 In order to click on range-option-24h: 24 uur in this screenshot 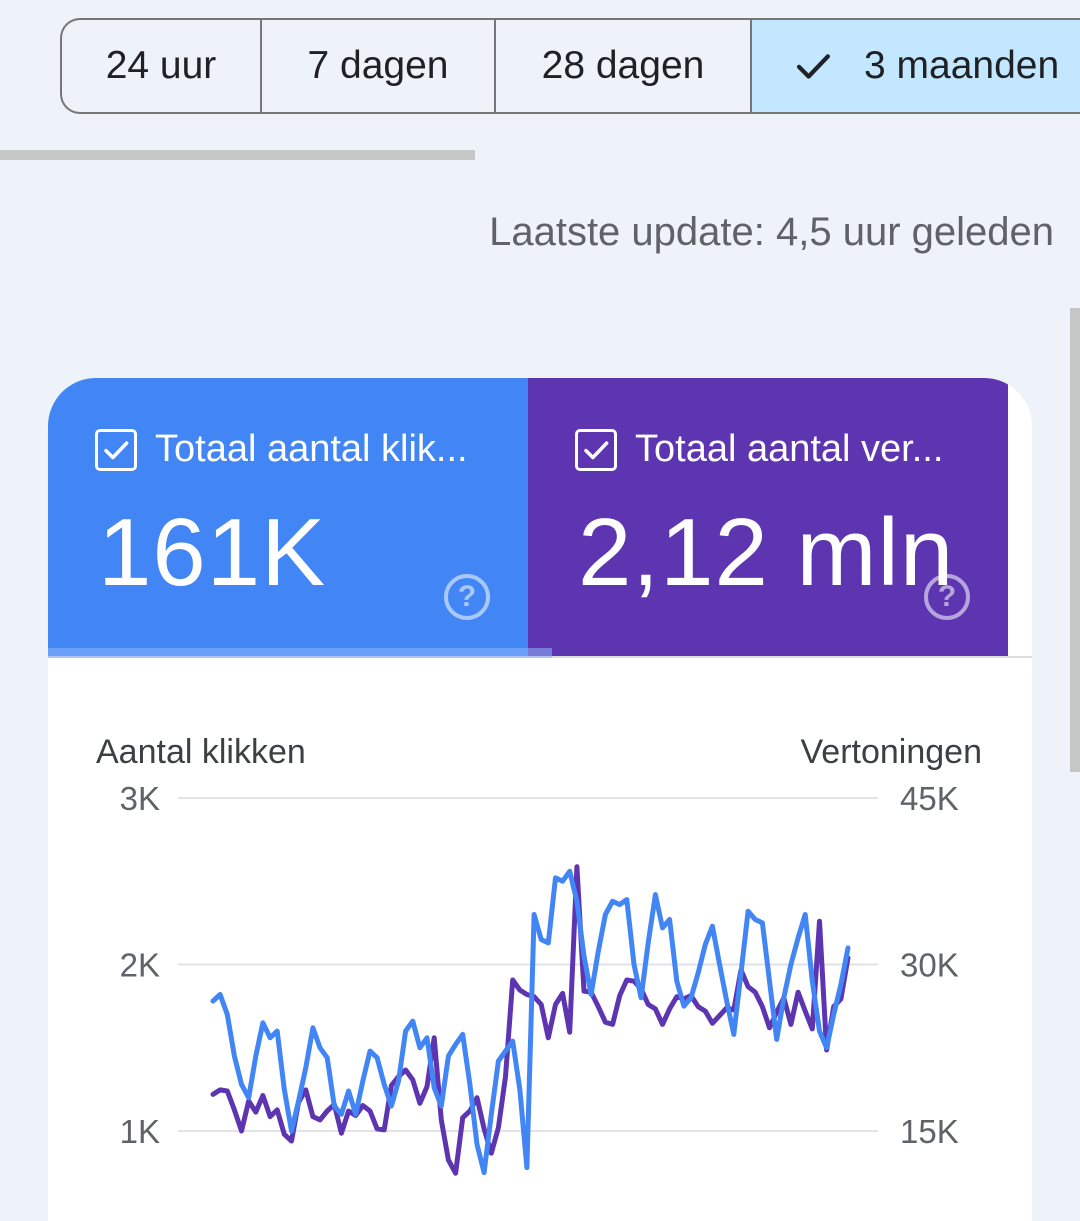, I will do `click(162, 66)`.